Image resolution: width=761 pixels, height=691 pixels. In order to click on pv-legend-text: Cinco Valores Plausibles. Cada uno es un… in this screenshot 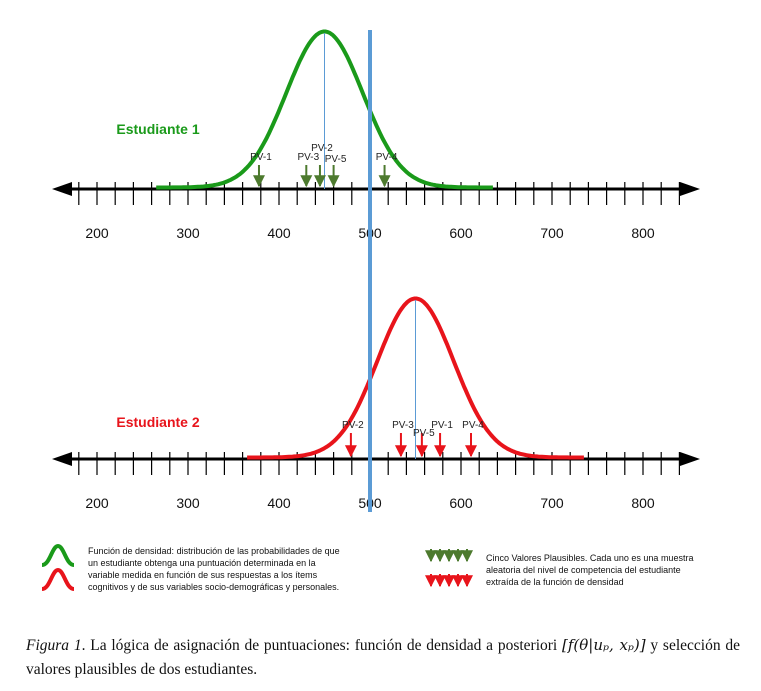, I will do `click(591, 570)`.